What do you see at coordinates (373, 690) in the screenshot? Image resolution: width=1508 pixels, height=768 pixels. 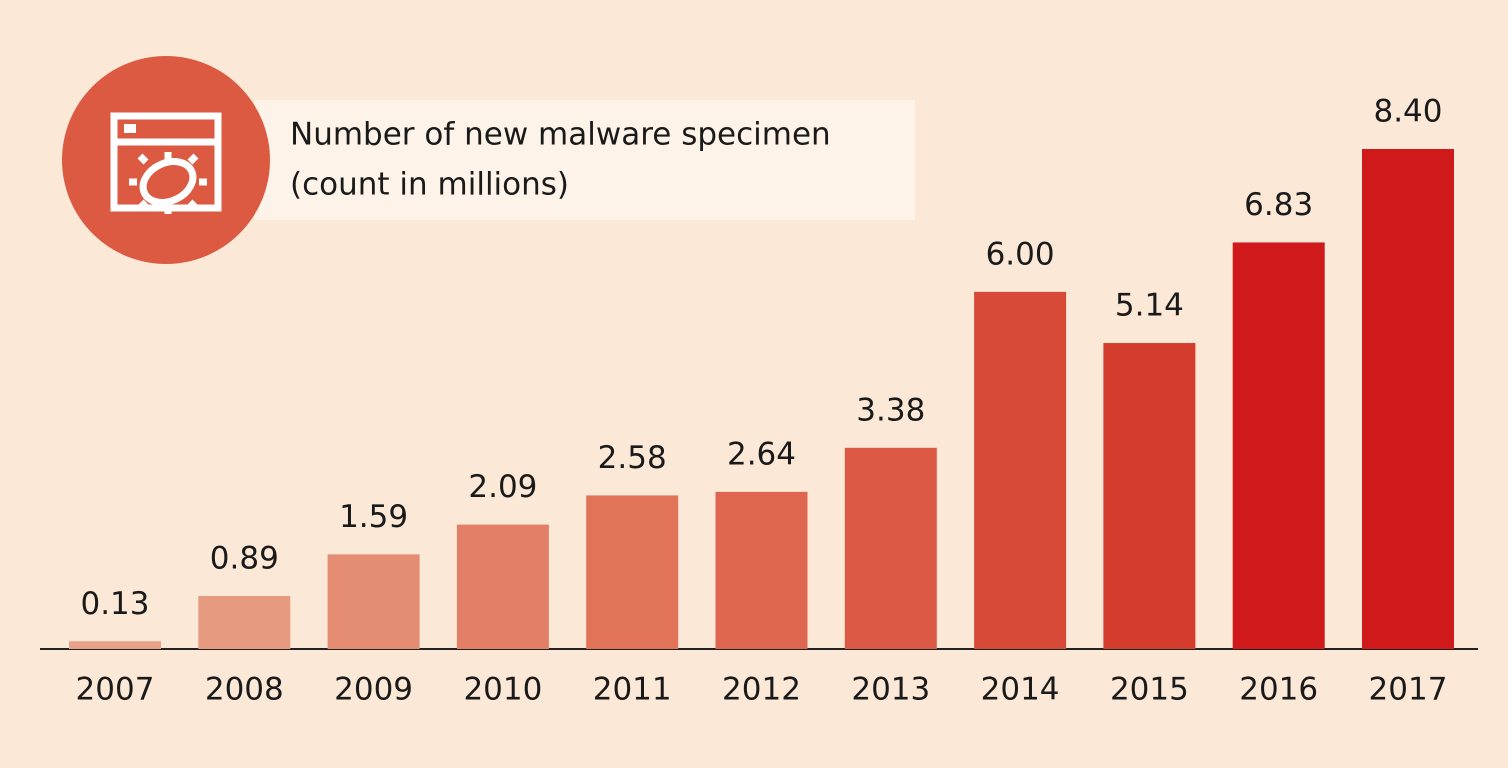 I see `x-tick-label: 2009` at bounding box center [373, 690].